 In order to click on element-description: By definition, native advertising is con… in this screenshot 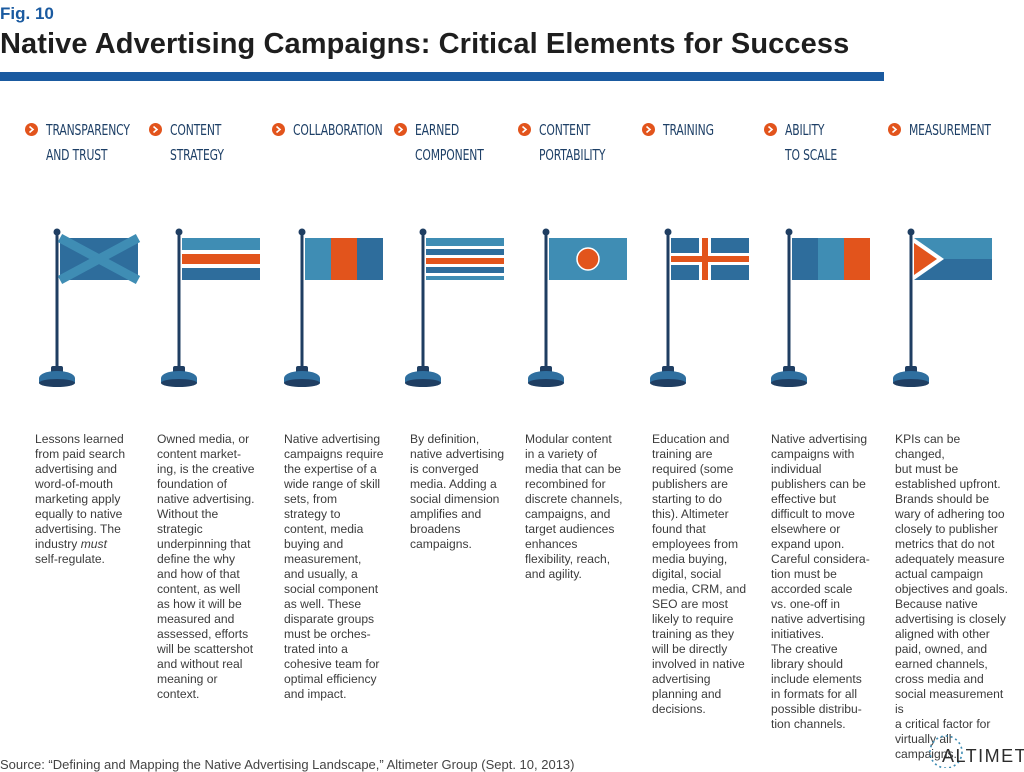, I will do `click(457, 491)`.